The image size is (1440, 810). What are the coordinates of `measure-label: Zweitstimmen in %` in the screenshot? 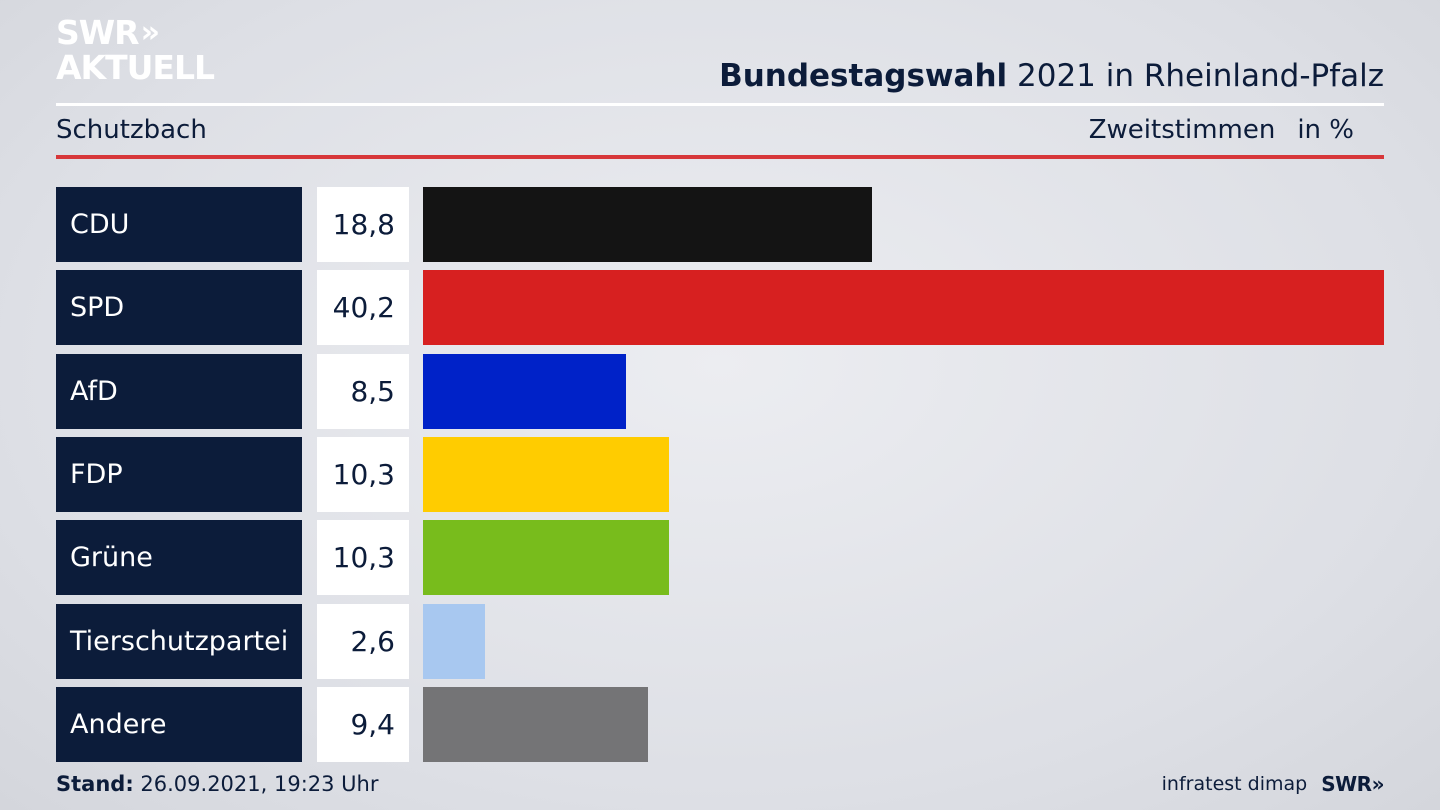 It's located at (1221, 130).